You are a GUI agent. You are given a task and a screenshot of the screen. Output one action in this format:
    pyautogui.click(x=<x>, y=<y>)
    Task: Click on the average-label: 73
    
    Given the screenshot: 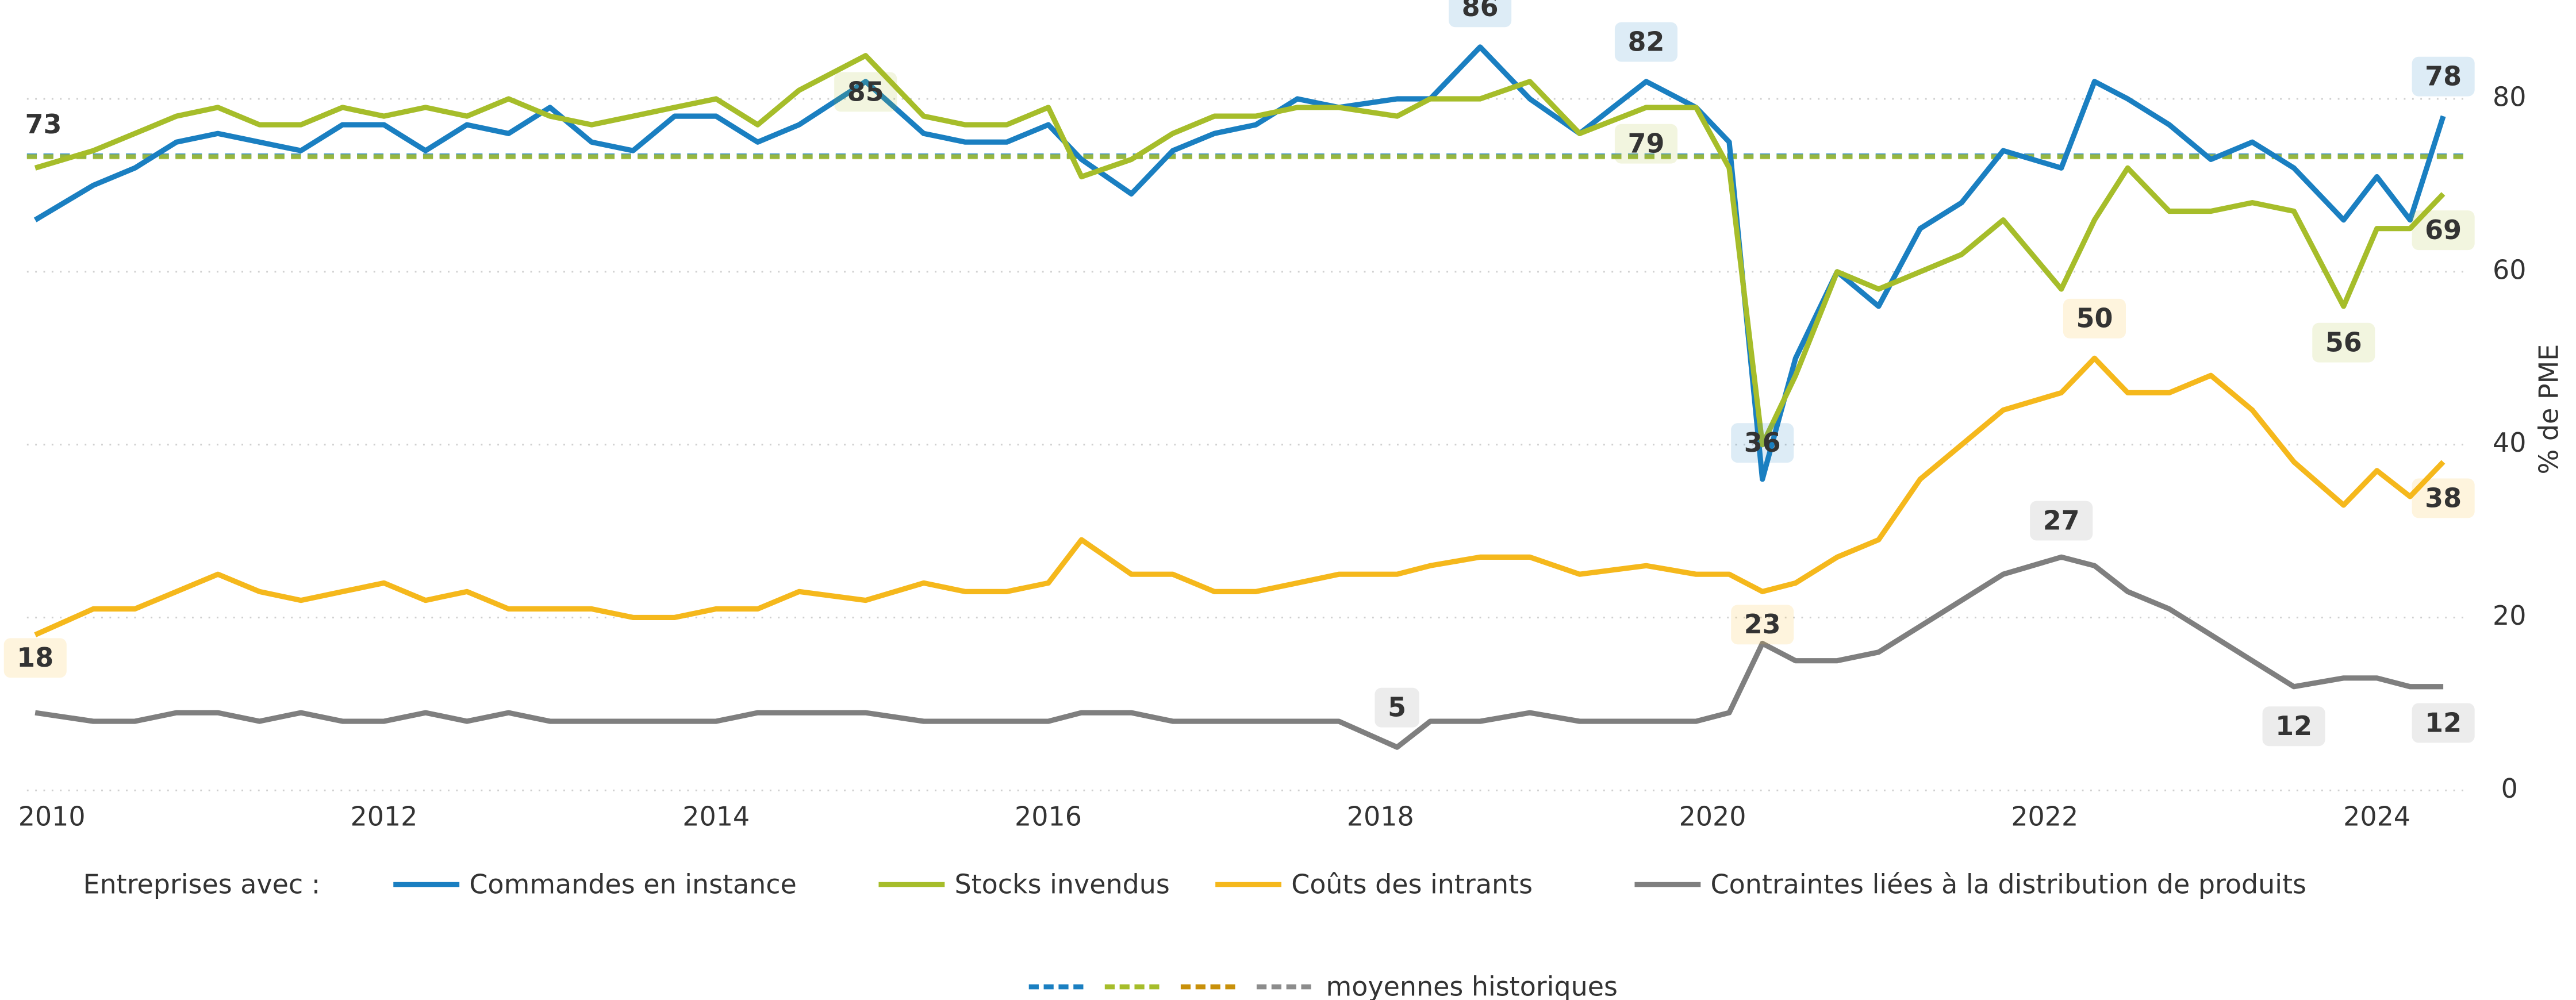 What is the action you would take?
    pyautogui.click(x=43, y=124)
    